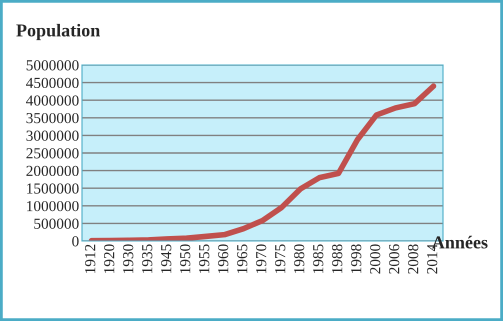  Describe the element at coordinates (53, 188) in the screenshot. I see `y-tick-label: 1500000` at that location.